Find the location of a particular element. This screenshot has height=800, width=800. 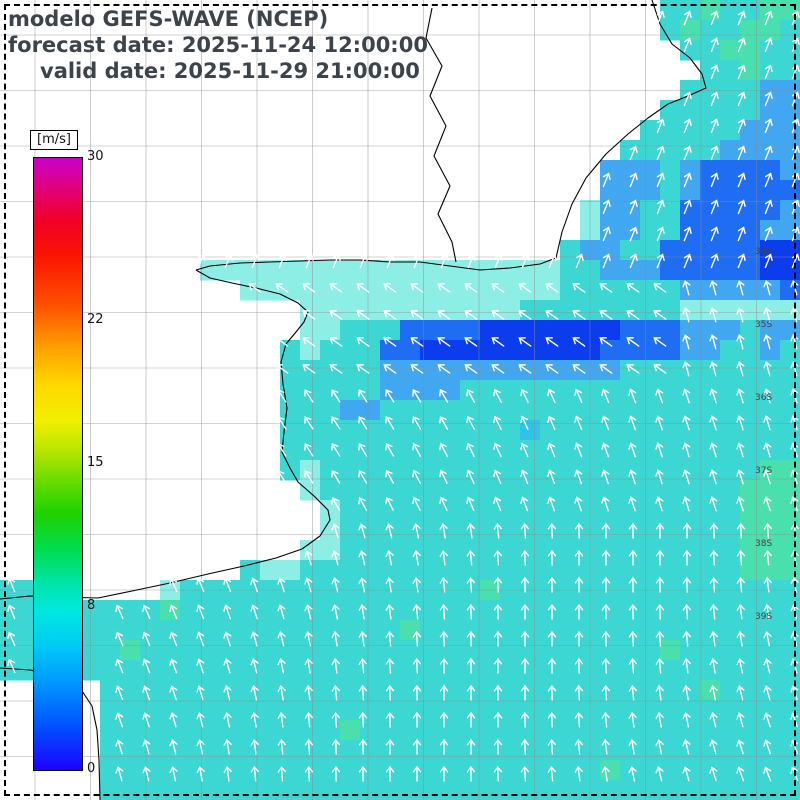

latitude-label: 38S is located at coordinates (764, 544).